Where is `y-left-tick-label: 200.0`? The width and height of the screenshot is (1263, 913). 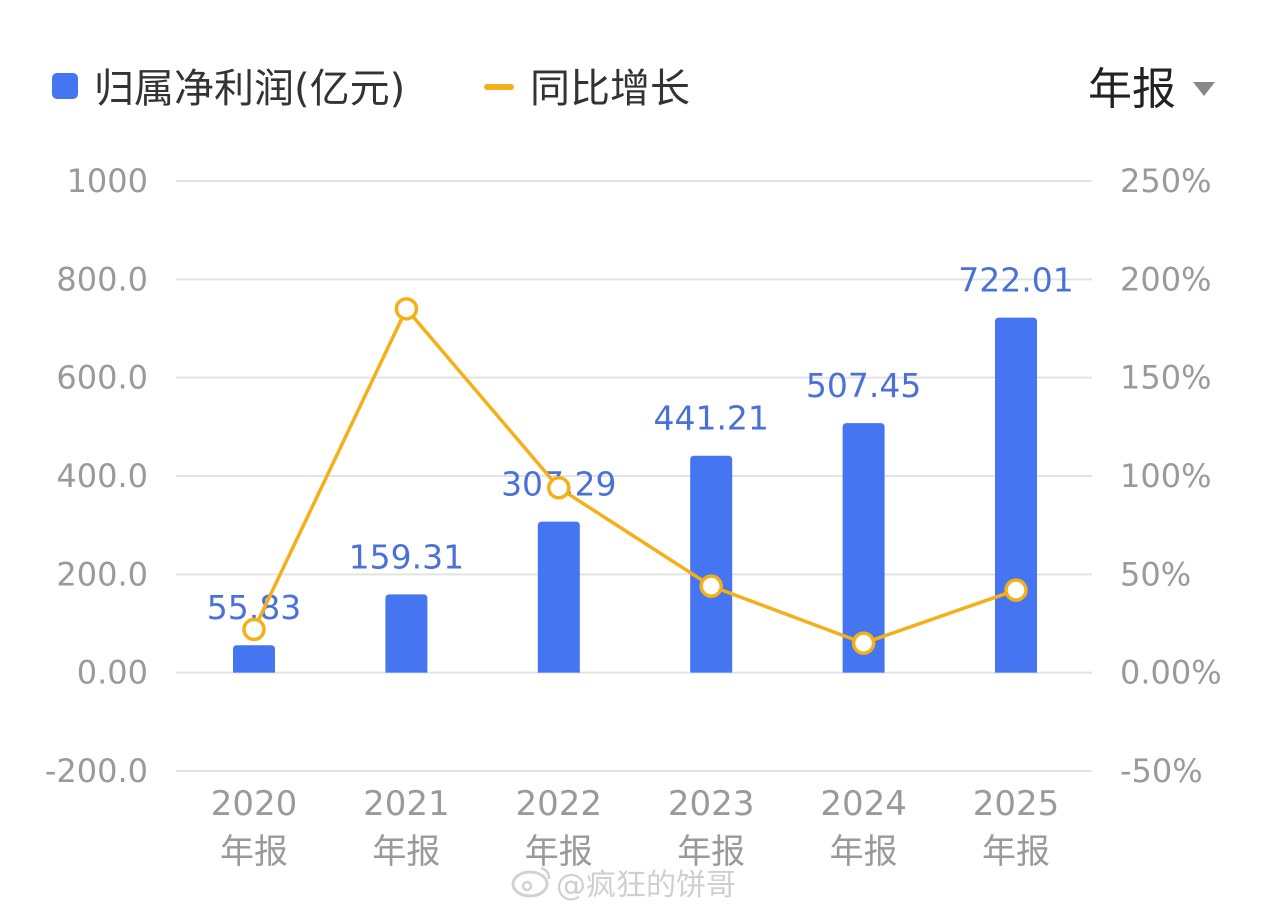 y-left-tick-label: 200.0 is located at coordinates (102, 574).